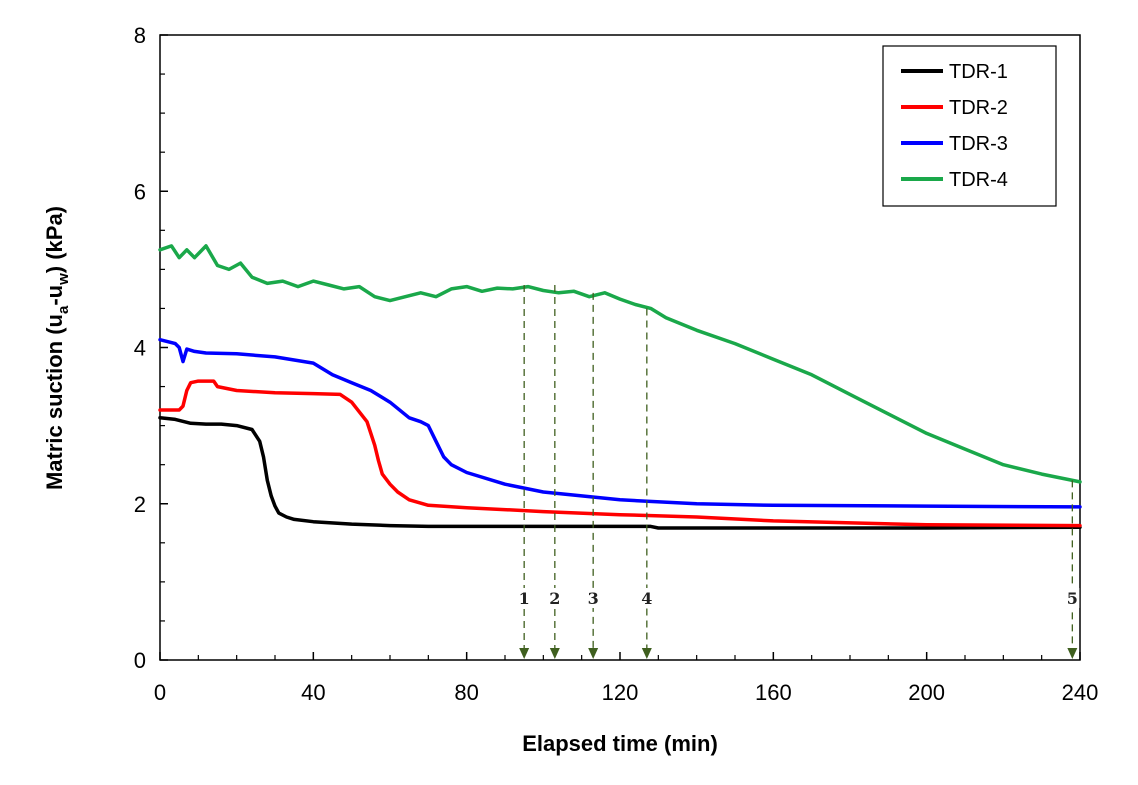  What do you see at coordinates (140, 660) in the screenshot?
I see `y-tick-label: 0` at bounding box center [140, 660].